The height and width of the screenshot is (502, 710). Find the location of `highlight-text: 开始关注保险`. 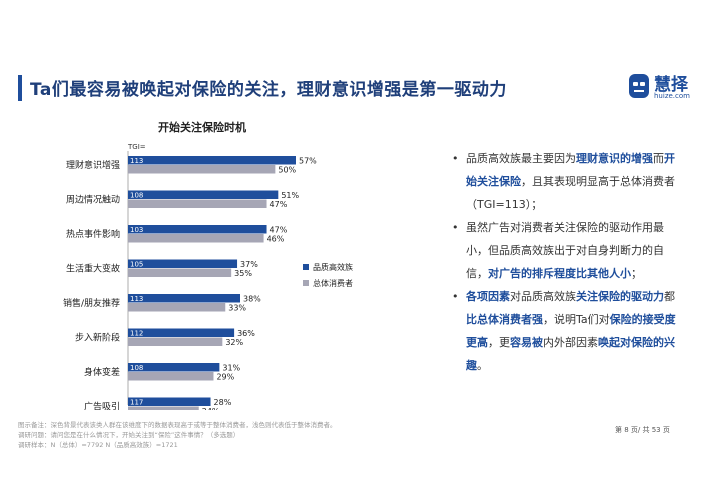

highlight-text: 开始关注保险 is located at coordinates (570, 170).